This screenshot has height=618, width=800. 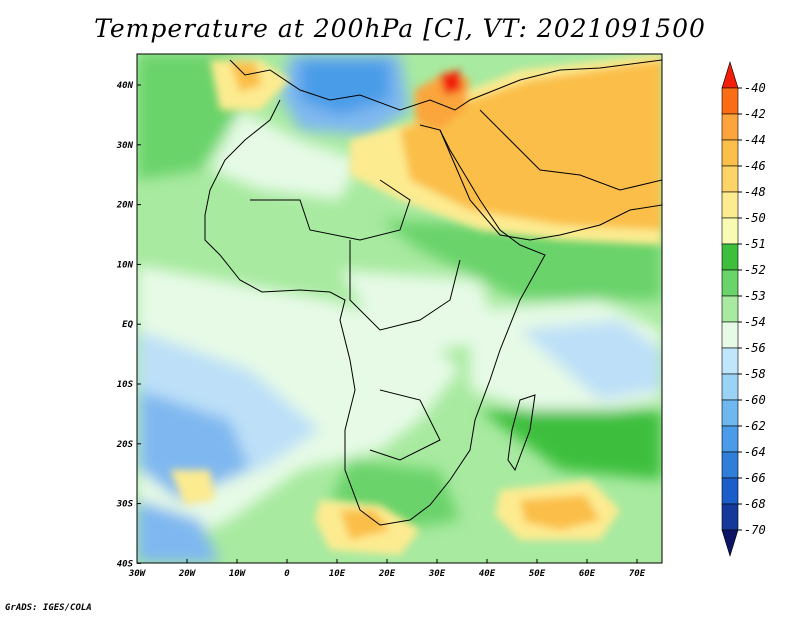 I want to click on colorbar-label: -70, so click(x=755, y=530).